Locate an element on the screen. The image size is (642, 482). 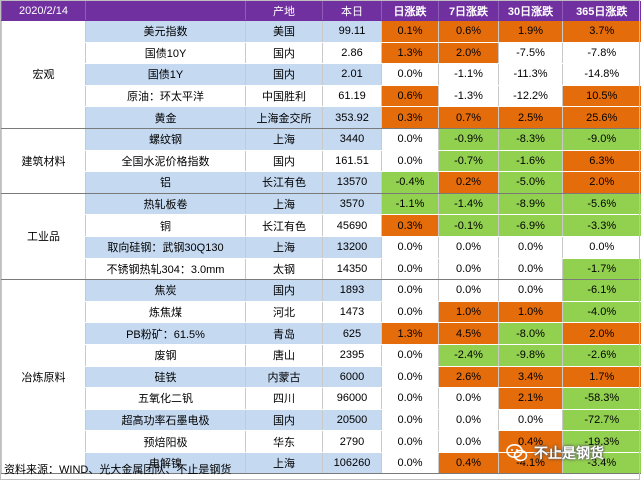
header-7d: 7日涨跌 is located at coordinates (468, 11).